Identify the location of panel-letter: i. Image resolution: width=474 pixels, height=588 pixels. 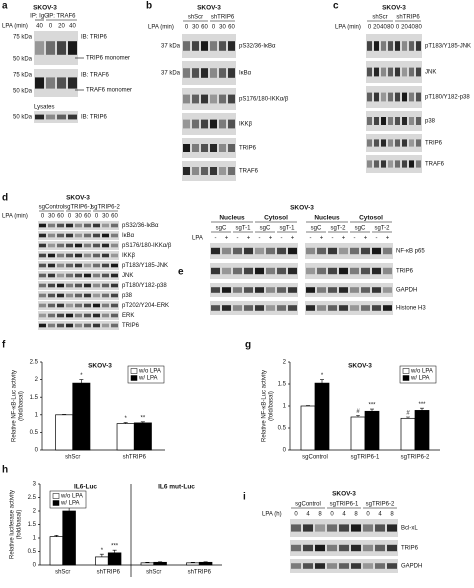
(244, 497).